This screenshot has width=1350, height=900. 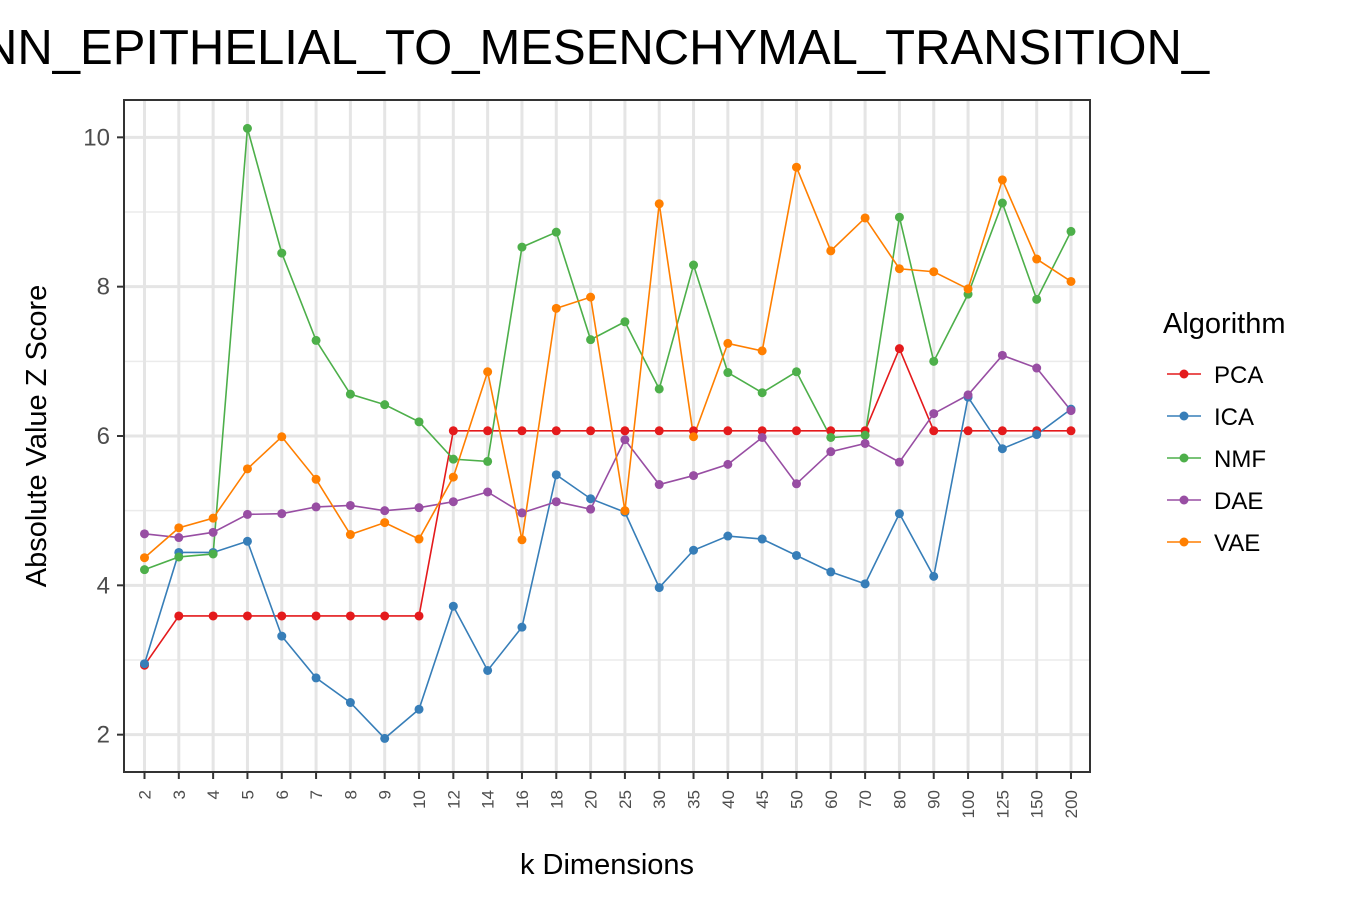 What do you see at coordinates (96, 137) in the screenshot?
I see `y-tick-label: 10` at bounding box center [96, 137].